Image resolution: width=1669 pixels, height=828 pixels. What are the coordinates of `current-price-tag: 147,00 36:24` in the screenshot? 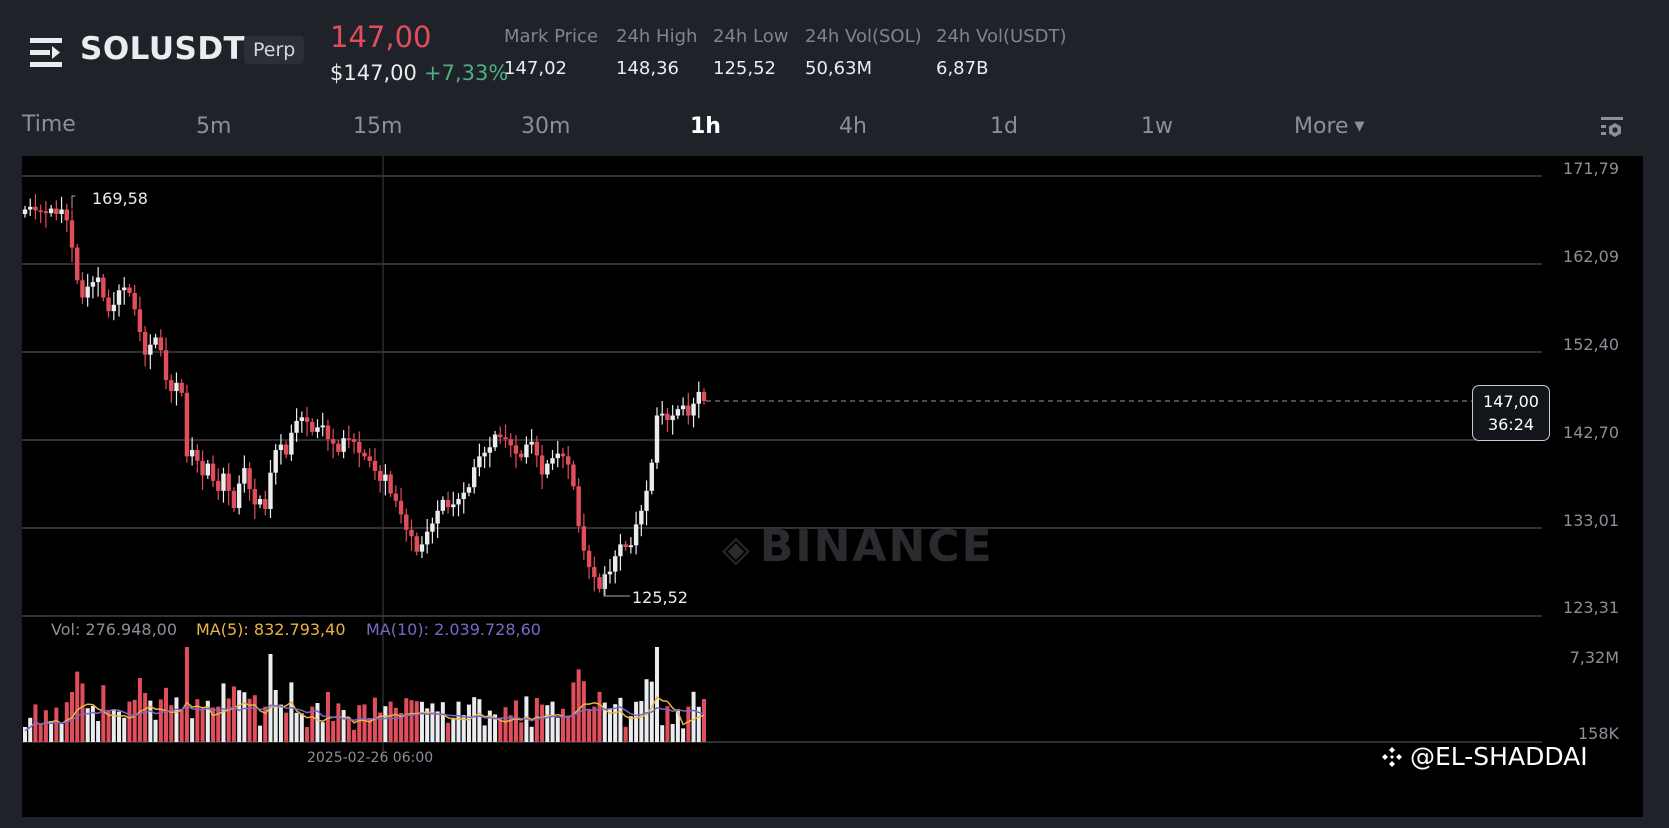 It's located at (1511, 413).